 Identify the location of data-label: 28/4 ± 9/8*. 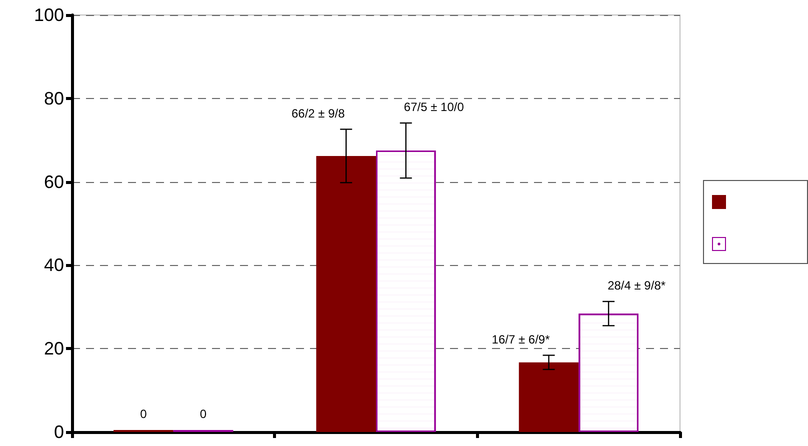
(637, 285).